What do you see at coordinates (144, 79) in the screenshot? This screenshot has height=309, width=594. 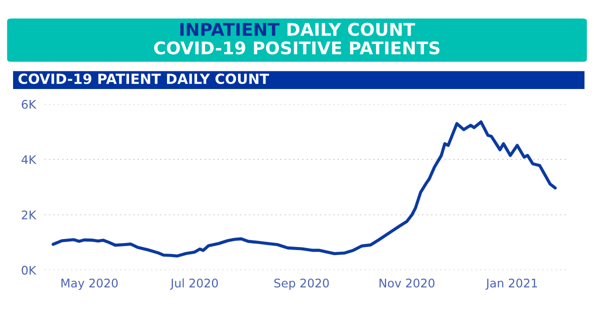 I see `text: COVID-19 PATIENT DAILY COUNT` at bounding box center [144, 79].